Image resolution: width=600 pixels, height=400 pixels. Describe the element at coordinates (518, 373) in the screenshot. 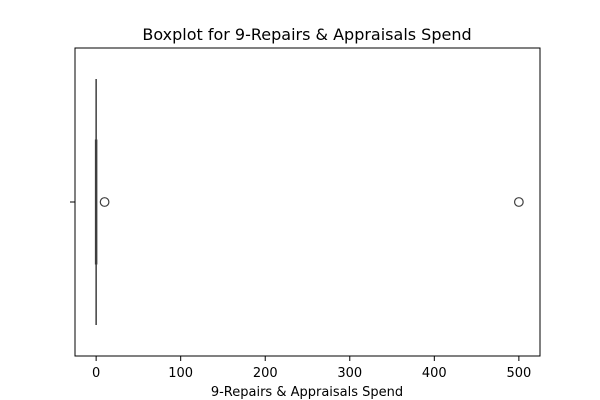

I see `x-tick-label: 500` at that location.